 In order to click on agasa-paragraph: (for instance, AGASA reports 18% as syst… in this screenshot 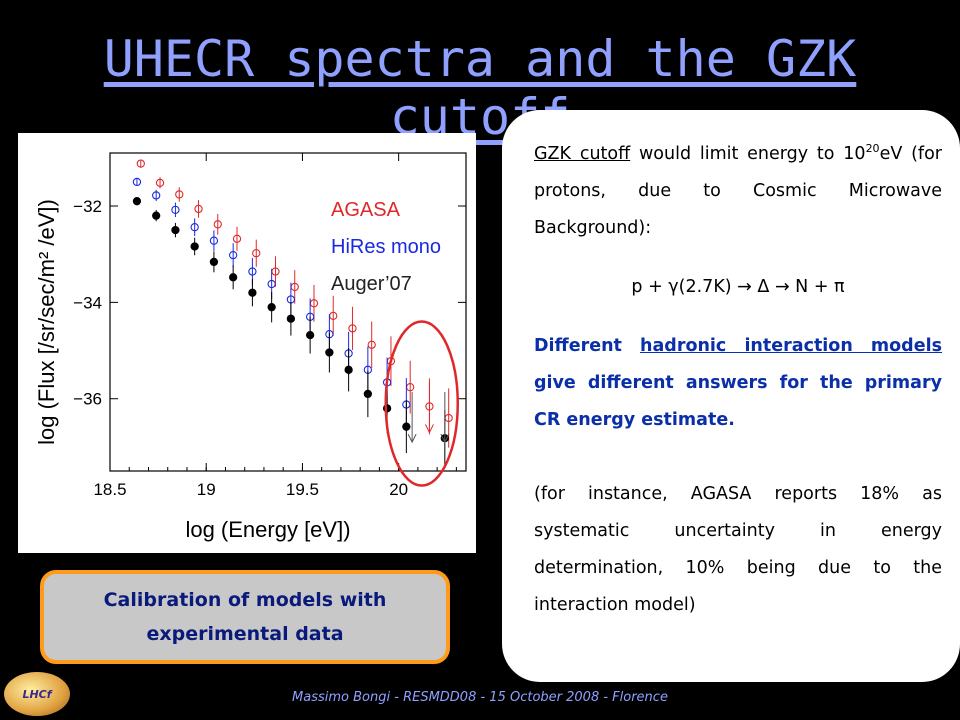, I will do `click(738, 549)`.